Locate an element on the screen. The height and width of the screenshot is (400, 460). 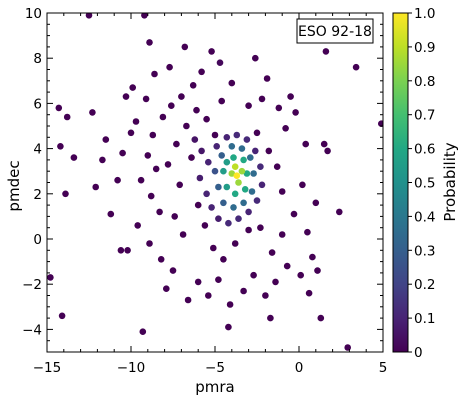
y-tick-label: −4 is located at coordinates (32, 330).